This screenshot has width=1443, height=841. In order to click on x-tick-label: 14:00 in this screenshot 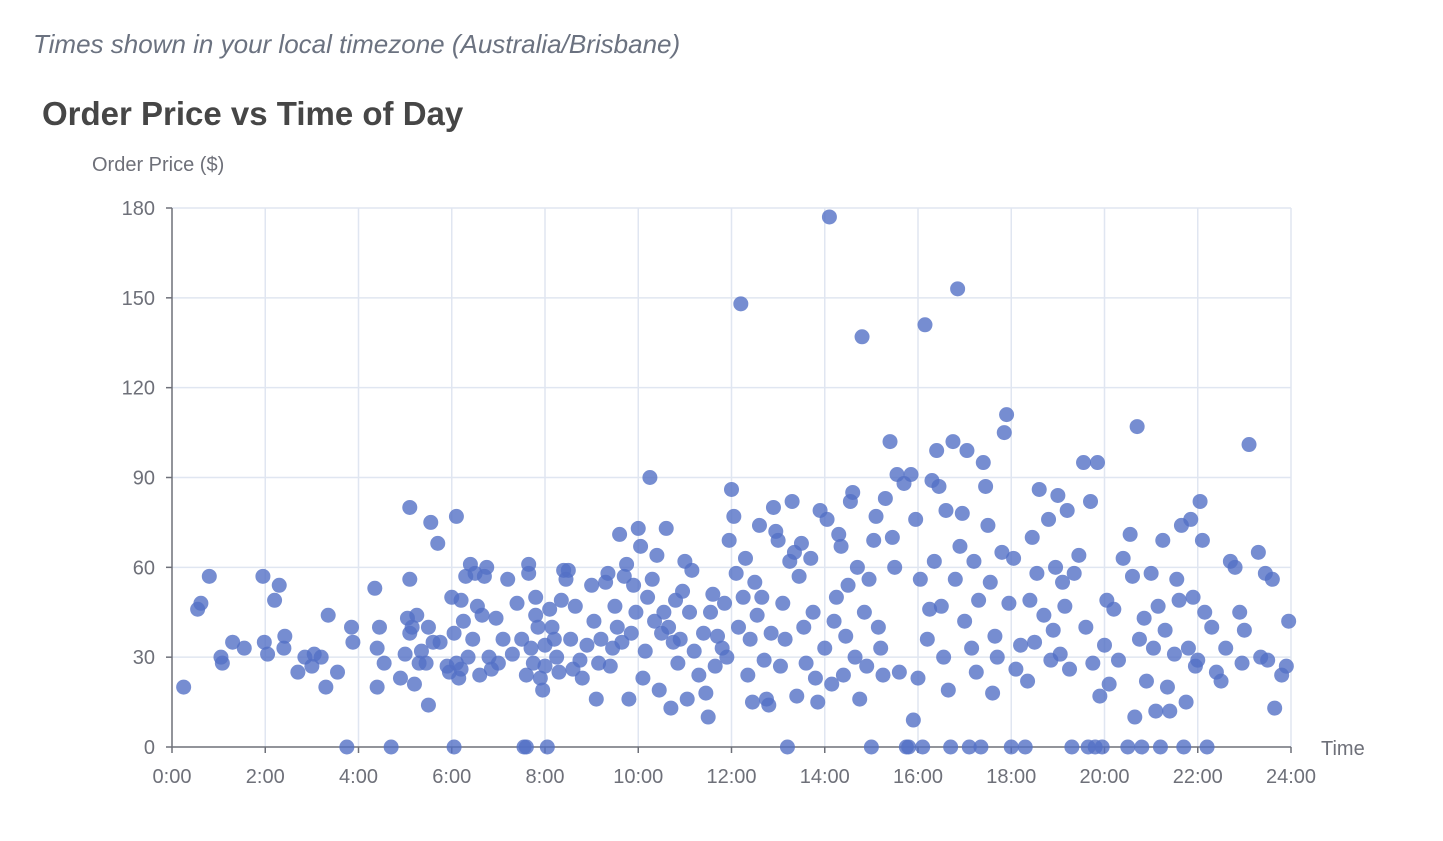, I will do `click(825, 777)`.